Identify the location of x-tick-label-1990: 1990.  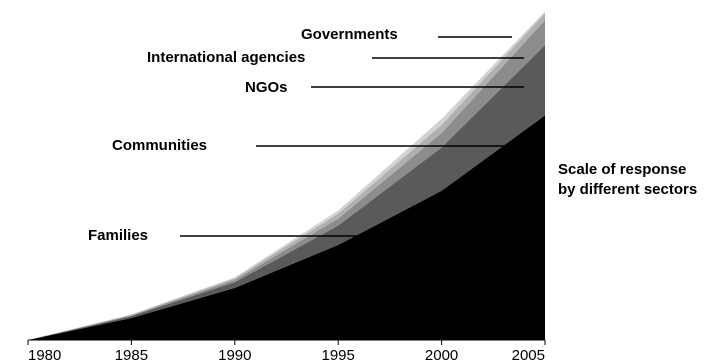
(234, 354).